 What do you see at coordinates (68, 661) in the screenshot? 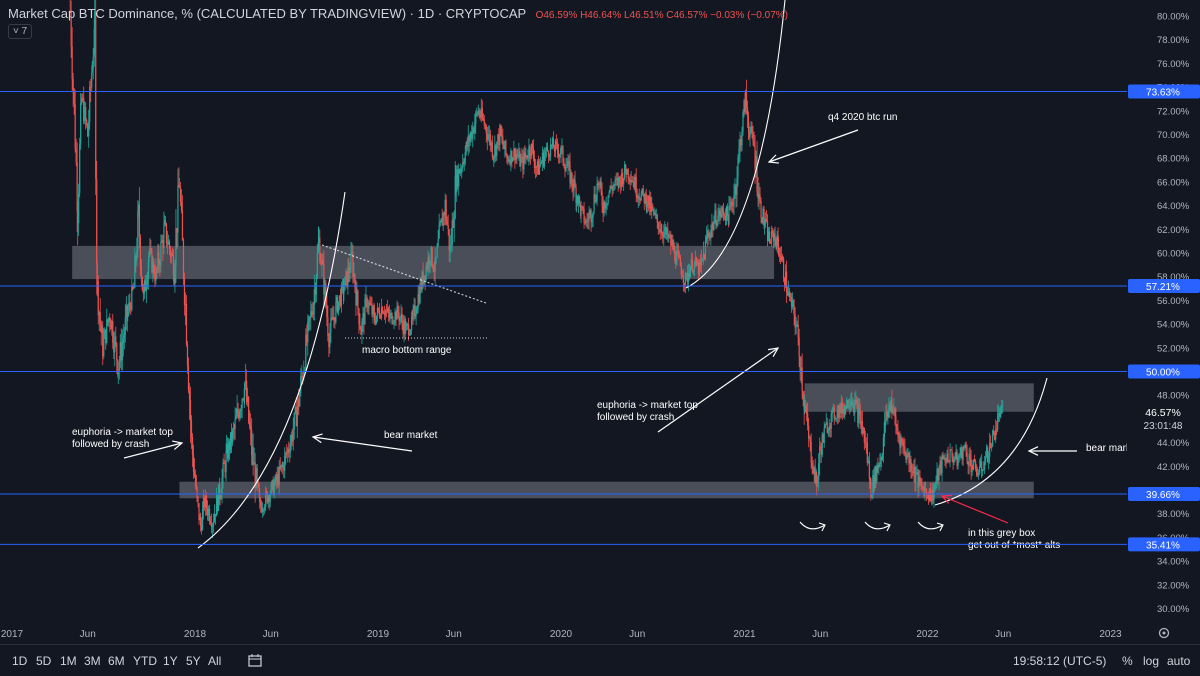
I see `timeframe-1m: 1M` at bounding box center [68, 661].